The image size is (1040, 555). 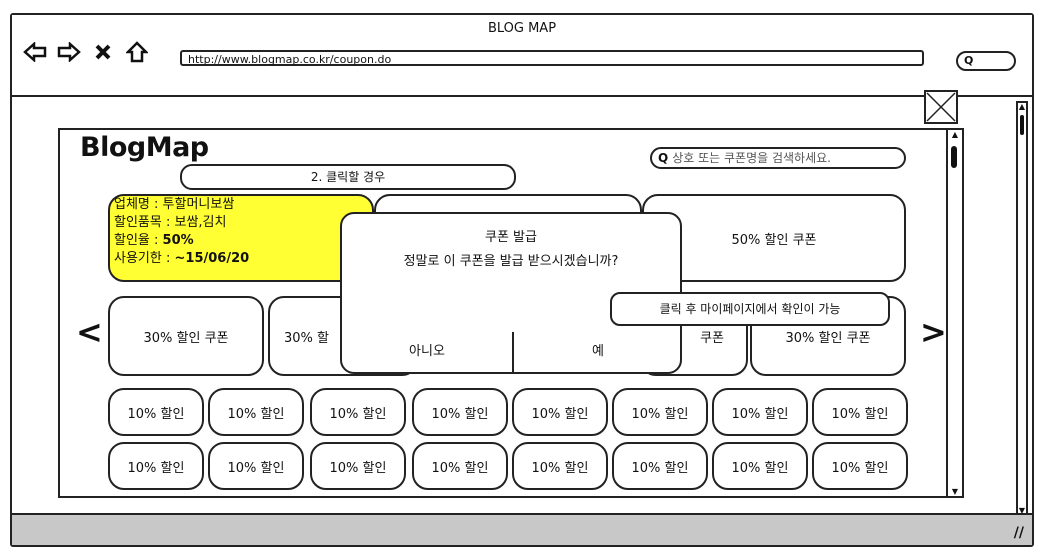 What do you see at coordinates (186, 336) in the screenshot?
I see `coupon-card: 30% 할인 쿠폰` at bounding box center [186, 336].